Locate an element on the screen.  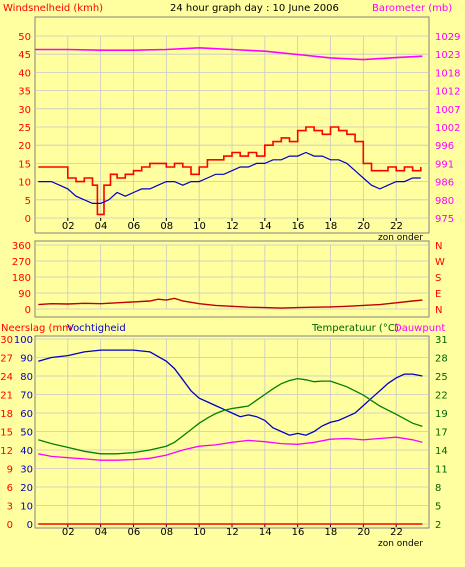
y-tick-label-right: 980 is located at coordinates (444, 201).